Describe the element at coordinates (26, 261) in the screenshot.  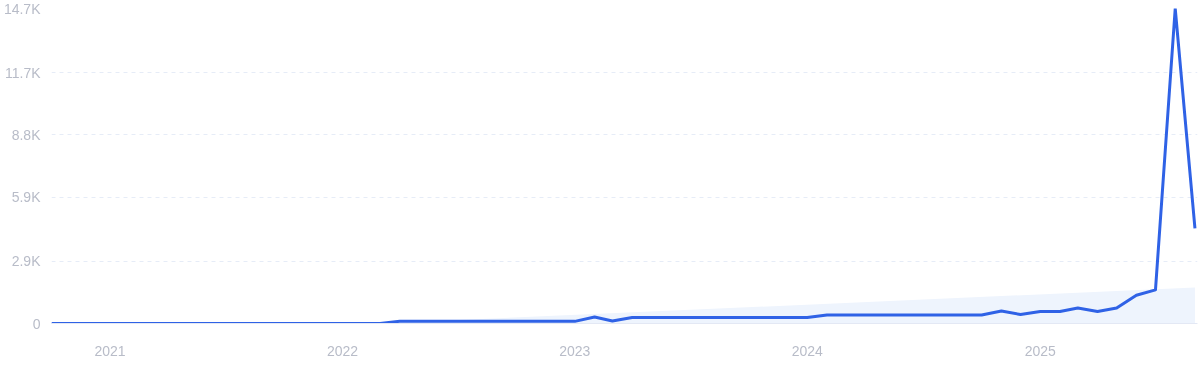
I see `y-tick-label: 2.9K` at that location.